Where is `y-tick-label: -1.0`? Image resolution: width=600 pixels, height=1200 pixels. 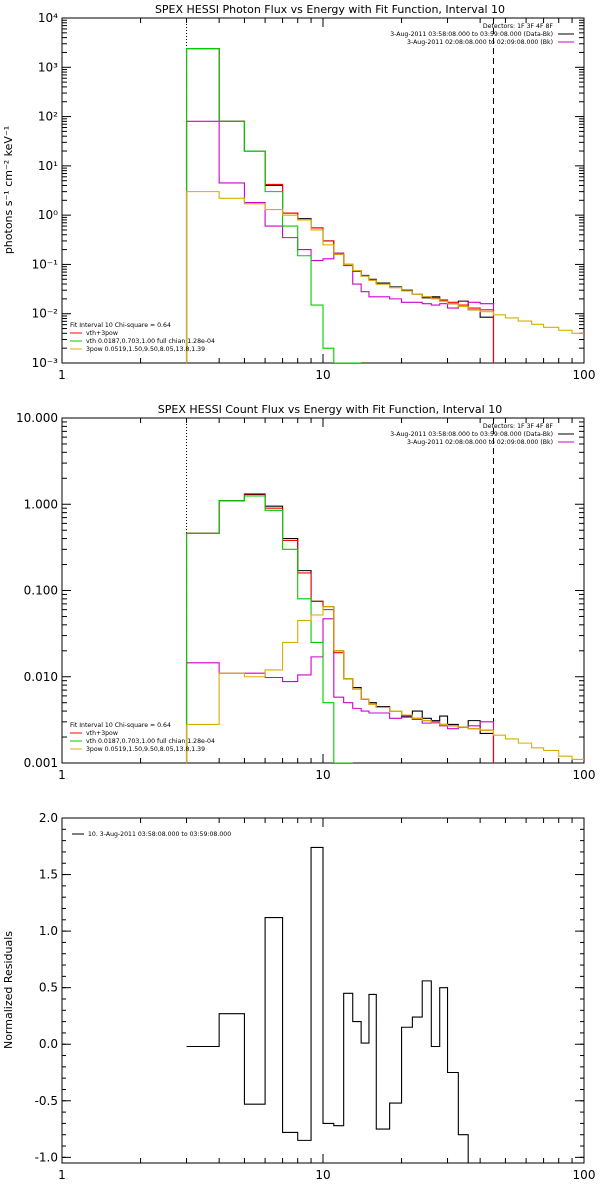
y-tick-label: -1.0 is located at coordinates (46, 1157).